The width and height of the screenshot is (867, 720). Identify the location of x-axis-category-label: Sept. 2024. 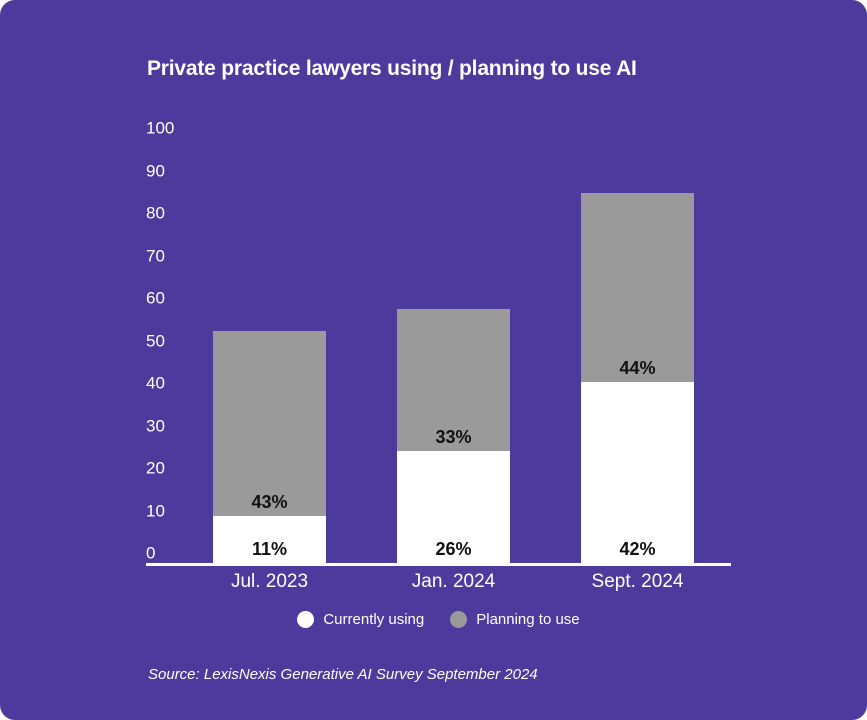
(637, 581).